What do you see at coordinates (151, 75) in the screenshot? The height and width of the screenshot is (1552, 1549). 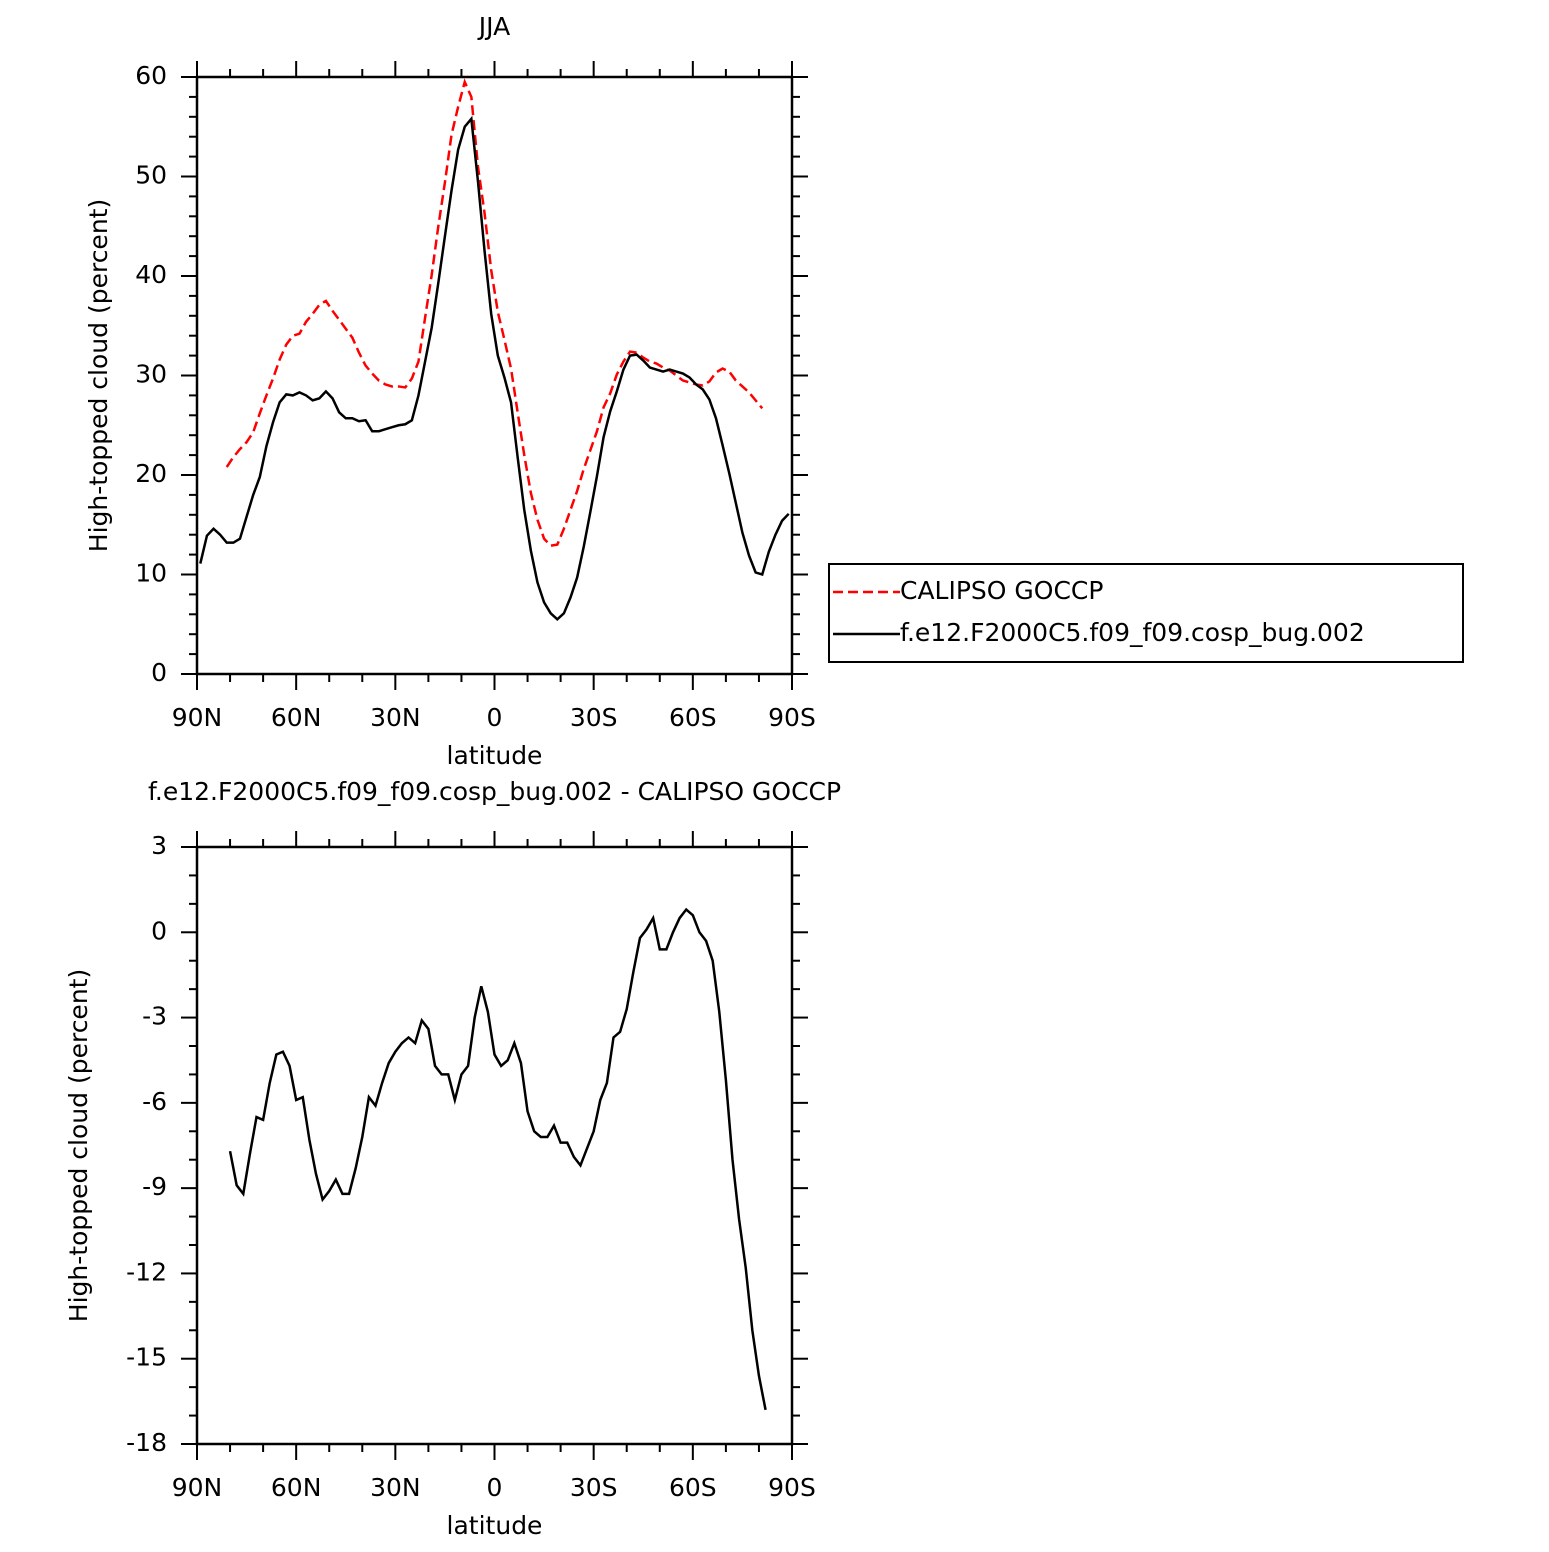 I see `y-tick-label: 60` at bounding box center [151, 75].